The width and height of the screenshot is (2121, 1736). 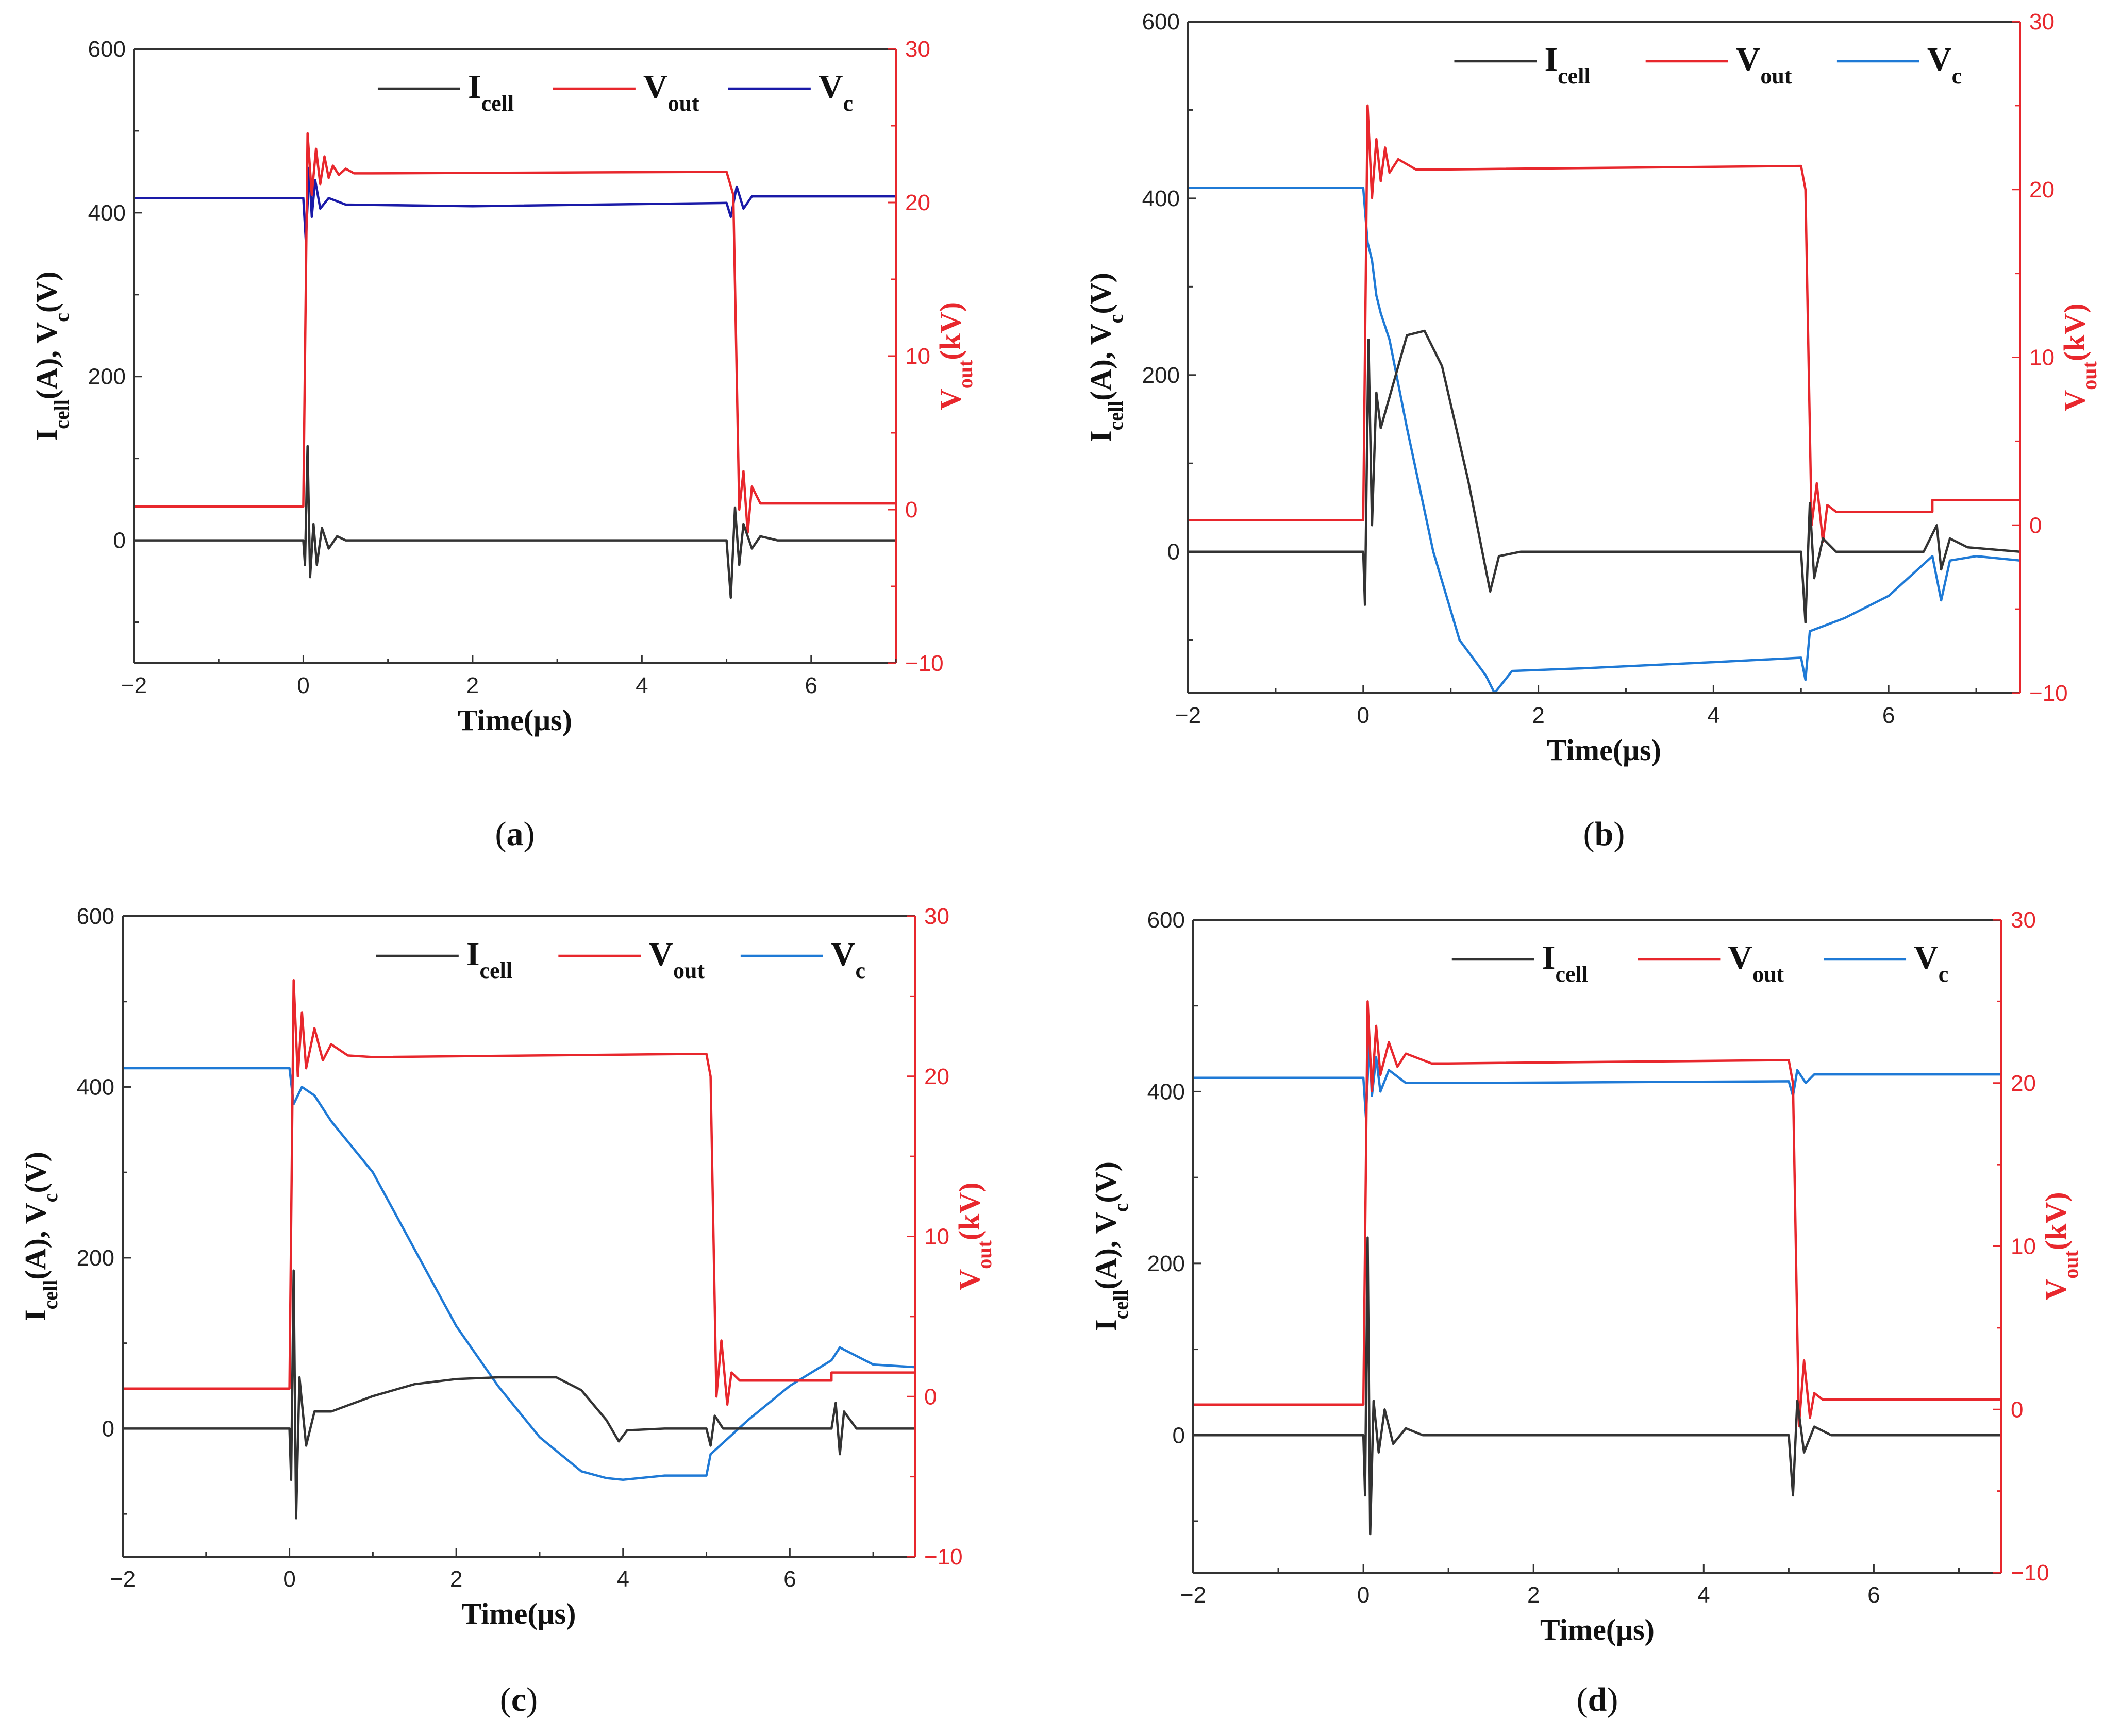 I want to click on caption-letter: c, so click(x=518, y=1699).